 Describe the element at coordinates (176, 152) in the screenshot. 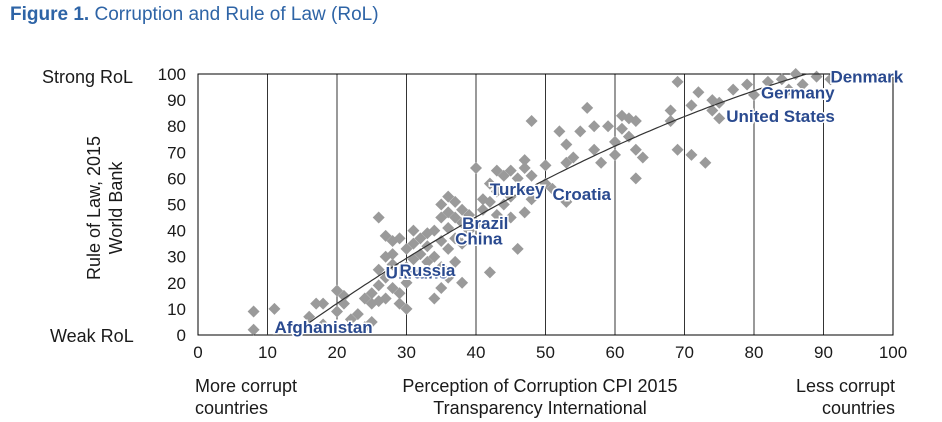

I see `y-tick-70: 70` at that location.